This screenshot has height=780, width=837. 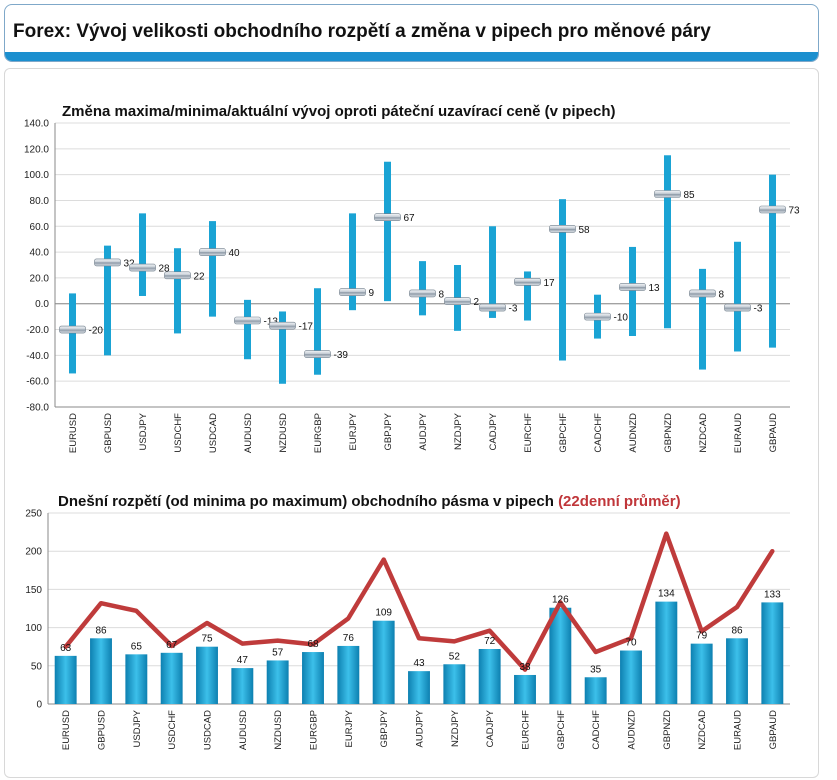 I want to click on chart2-category-label: GBPNZD, so click(x=667, y=730).